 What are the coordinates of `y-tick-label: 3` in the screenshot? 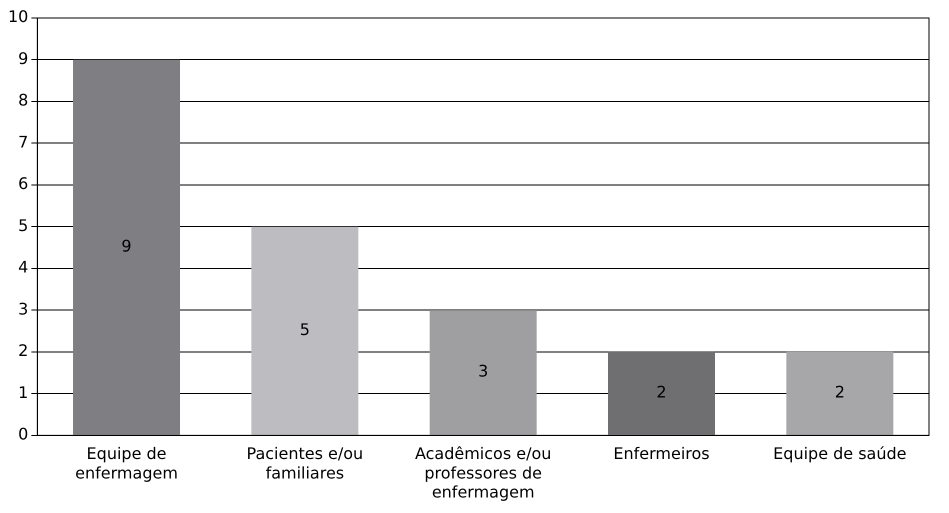 It's located at (23, 308).